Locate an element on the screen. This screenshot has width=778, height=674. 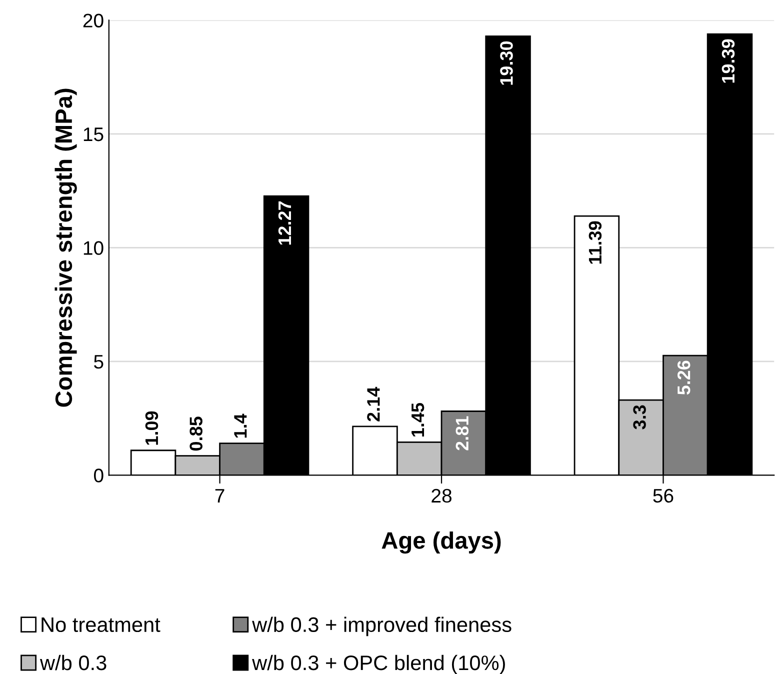
data-label: 2.81 is located at coordinates (462, 433).